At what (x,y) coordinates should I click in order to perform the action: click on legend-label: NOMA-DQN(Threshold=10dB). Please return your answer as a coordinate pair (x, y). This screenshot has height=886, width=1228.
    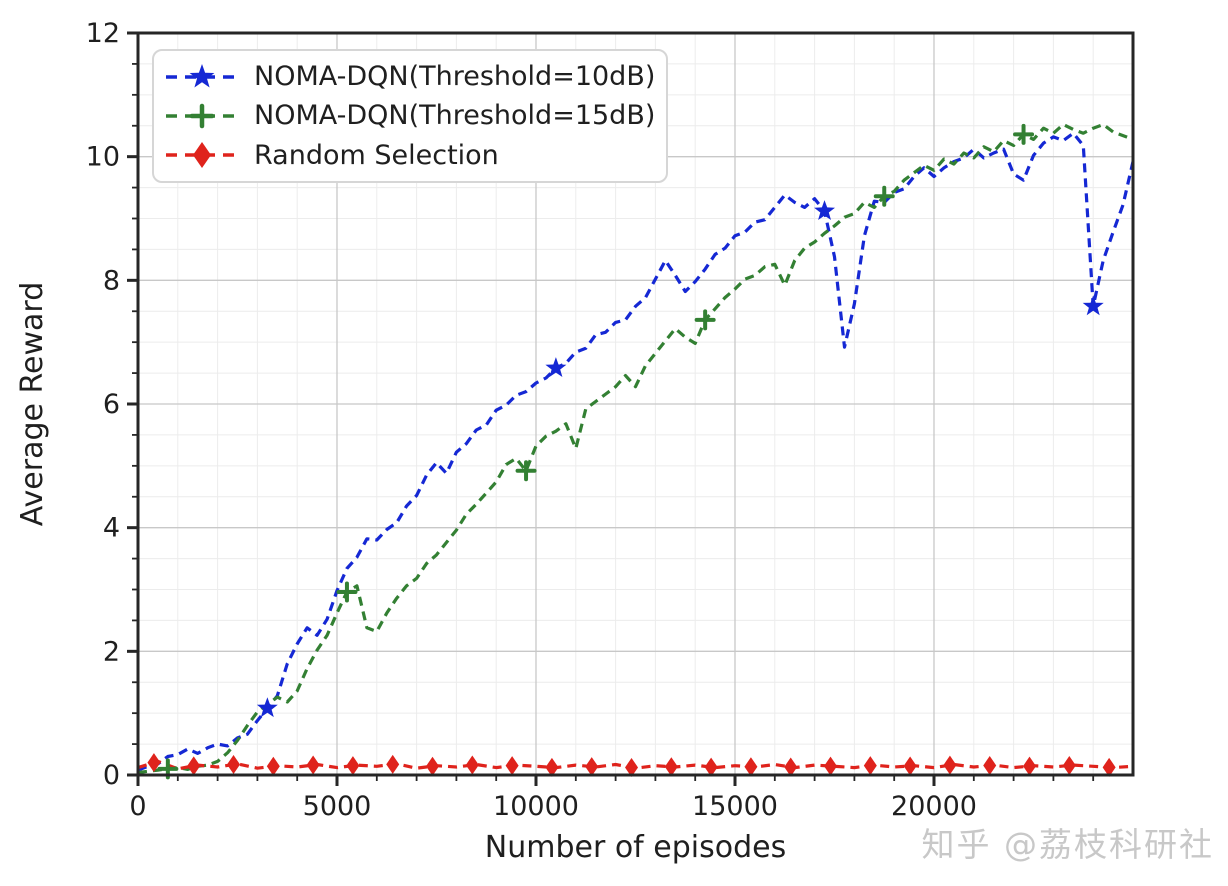
    Looking at the image, I should click on (455, 77).